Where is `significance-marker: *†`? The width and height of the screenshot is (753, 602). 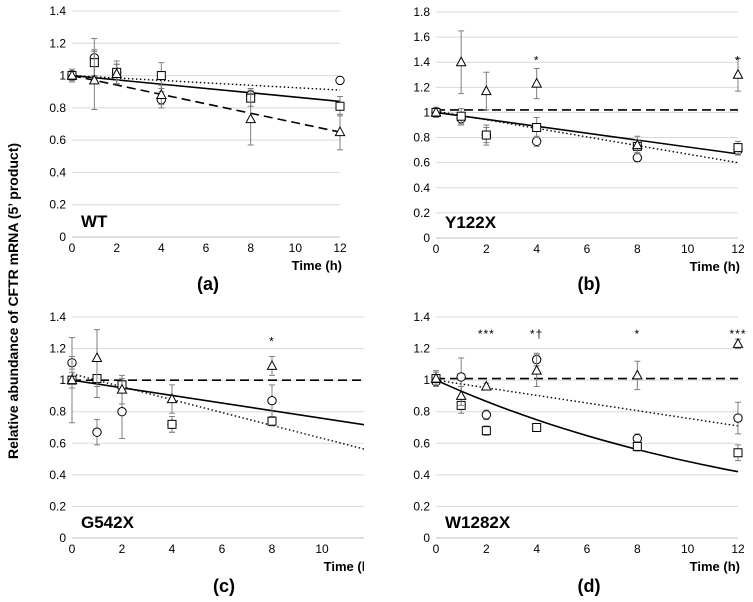 significance-marker: *† is located at coordinates (536, 334).